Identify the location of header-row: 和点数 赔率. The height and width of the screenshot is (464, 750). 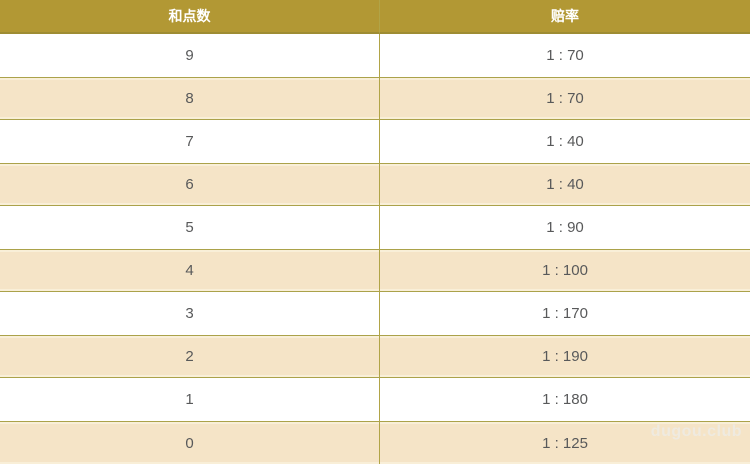
(375, 17).